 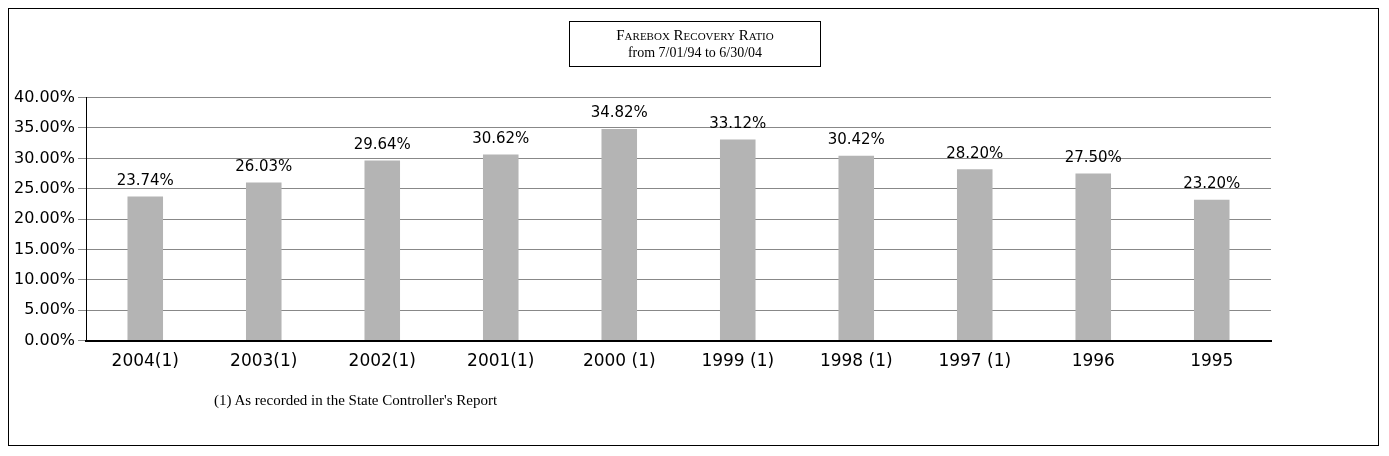 What do you see at coordinates (50, 309) in the screenshot?
I see `y-tick-label: 5.00%` at bounding box center [50, 309].